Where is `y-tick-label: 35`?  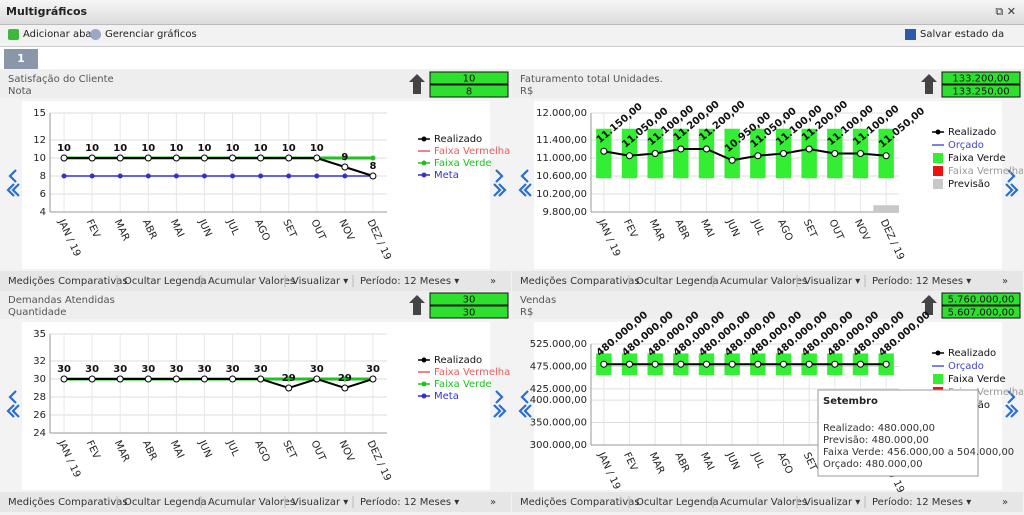
y-tick-label: 35 is located at coordinates (39, 334).